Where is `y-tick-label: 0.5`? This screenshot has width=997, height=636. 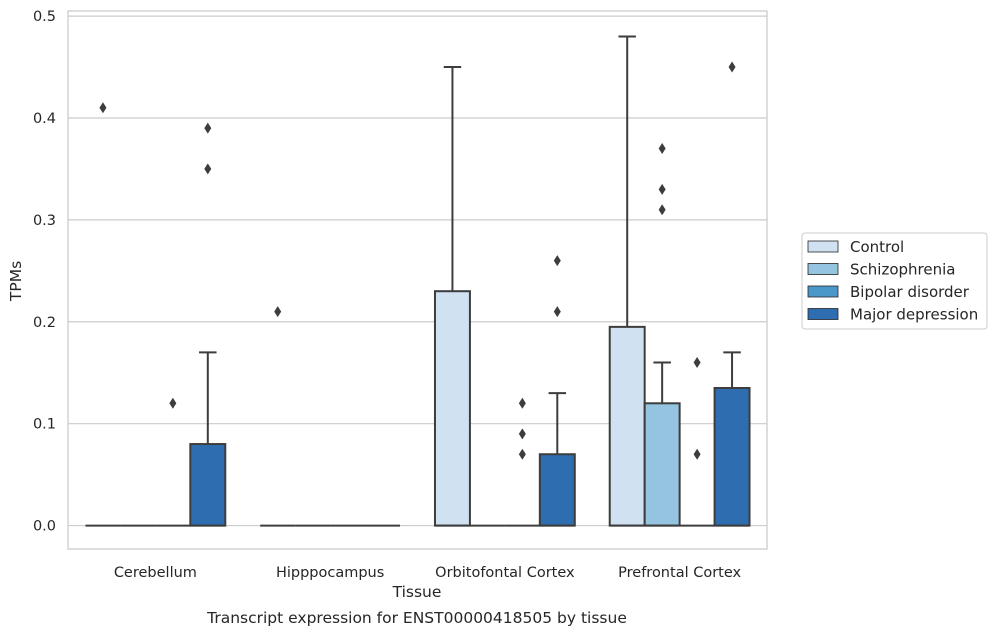 y-tick-label: 0.5 is located at coordinates (44, 17).